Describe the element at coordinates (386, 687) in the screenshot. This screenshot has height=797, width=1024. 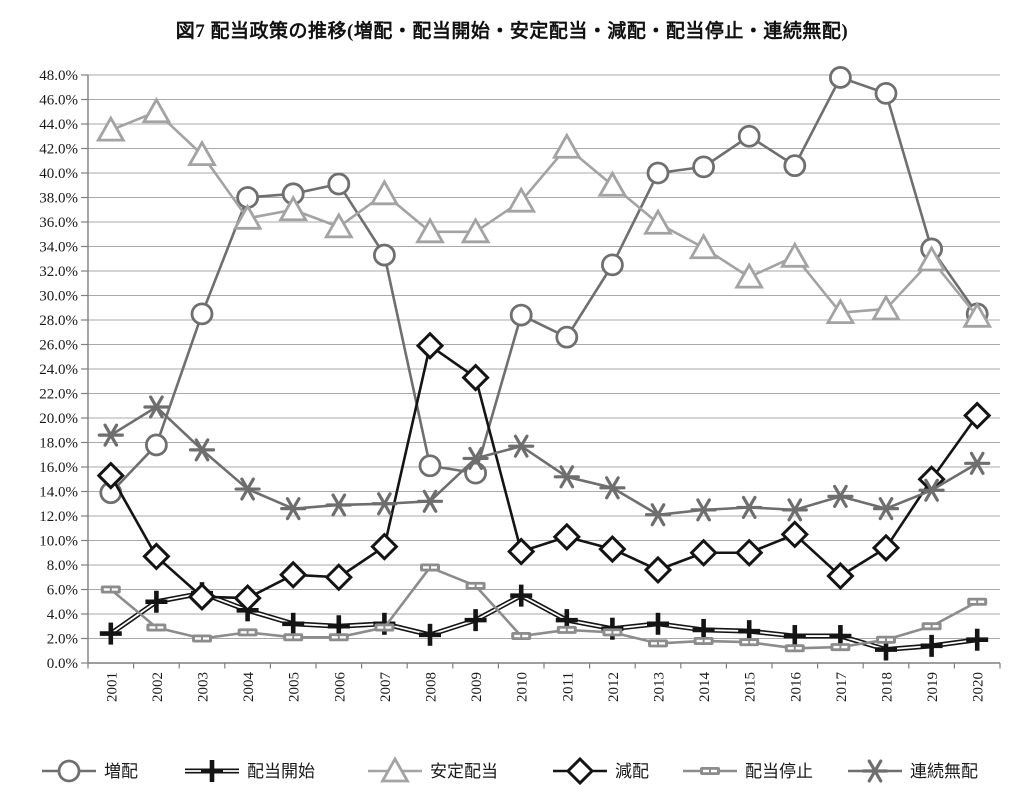
I see `x-tick-label: 2007` at that location.